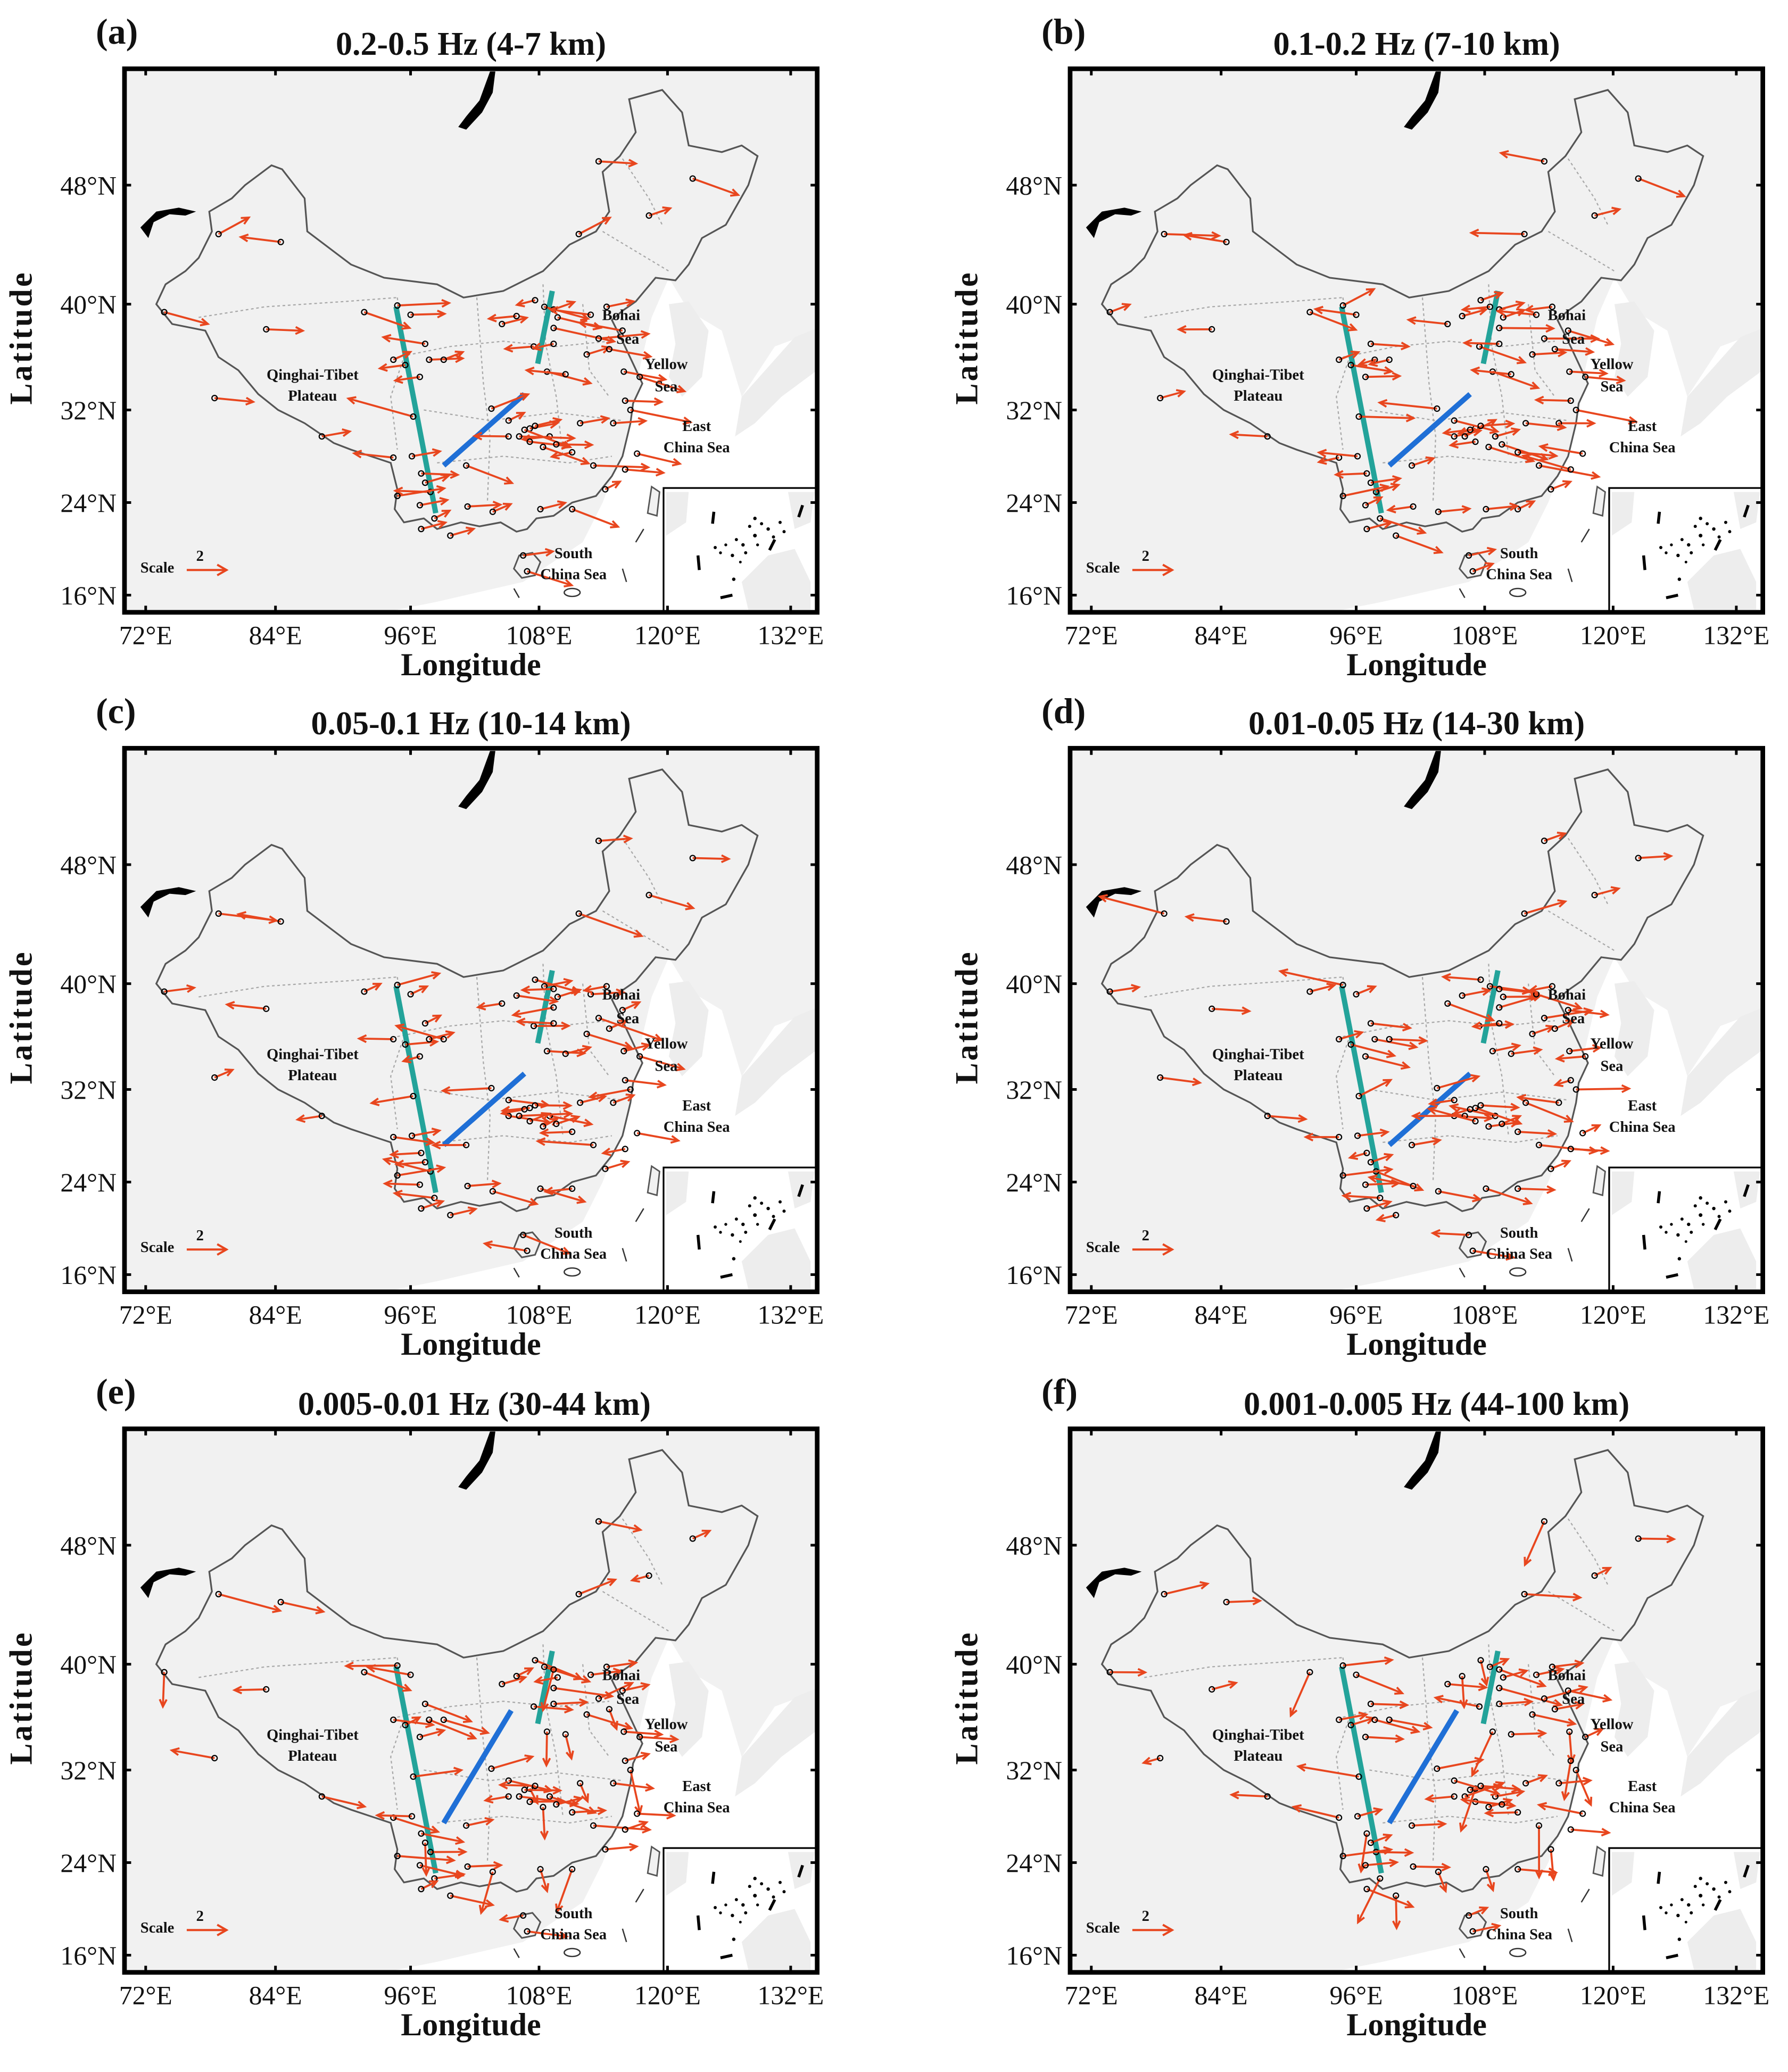 The height and width of the screenshot is (2072, 1788). What do you see at coordinates (1634, 349) in the screenshot?
I see `korea-land` at bounding box center [1634, 349].